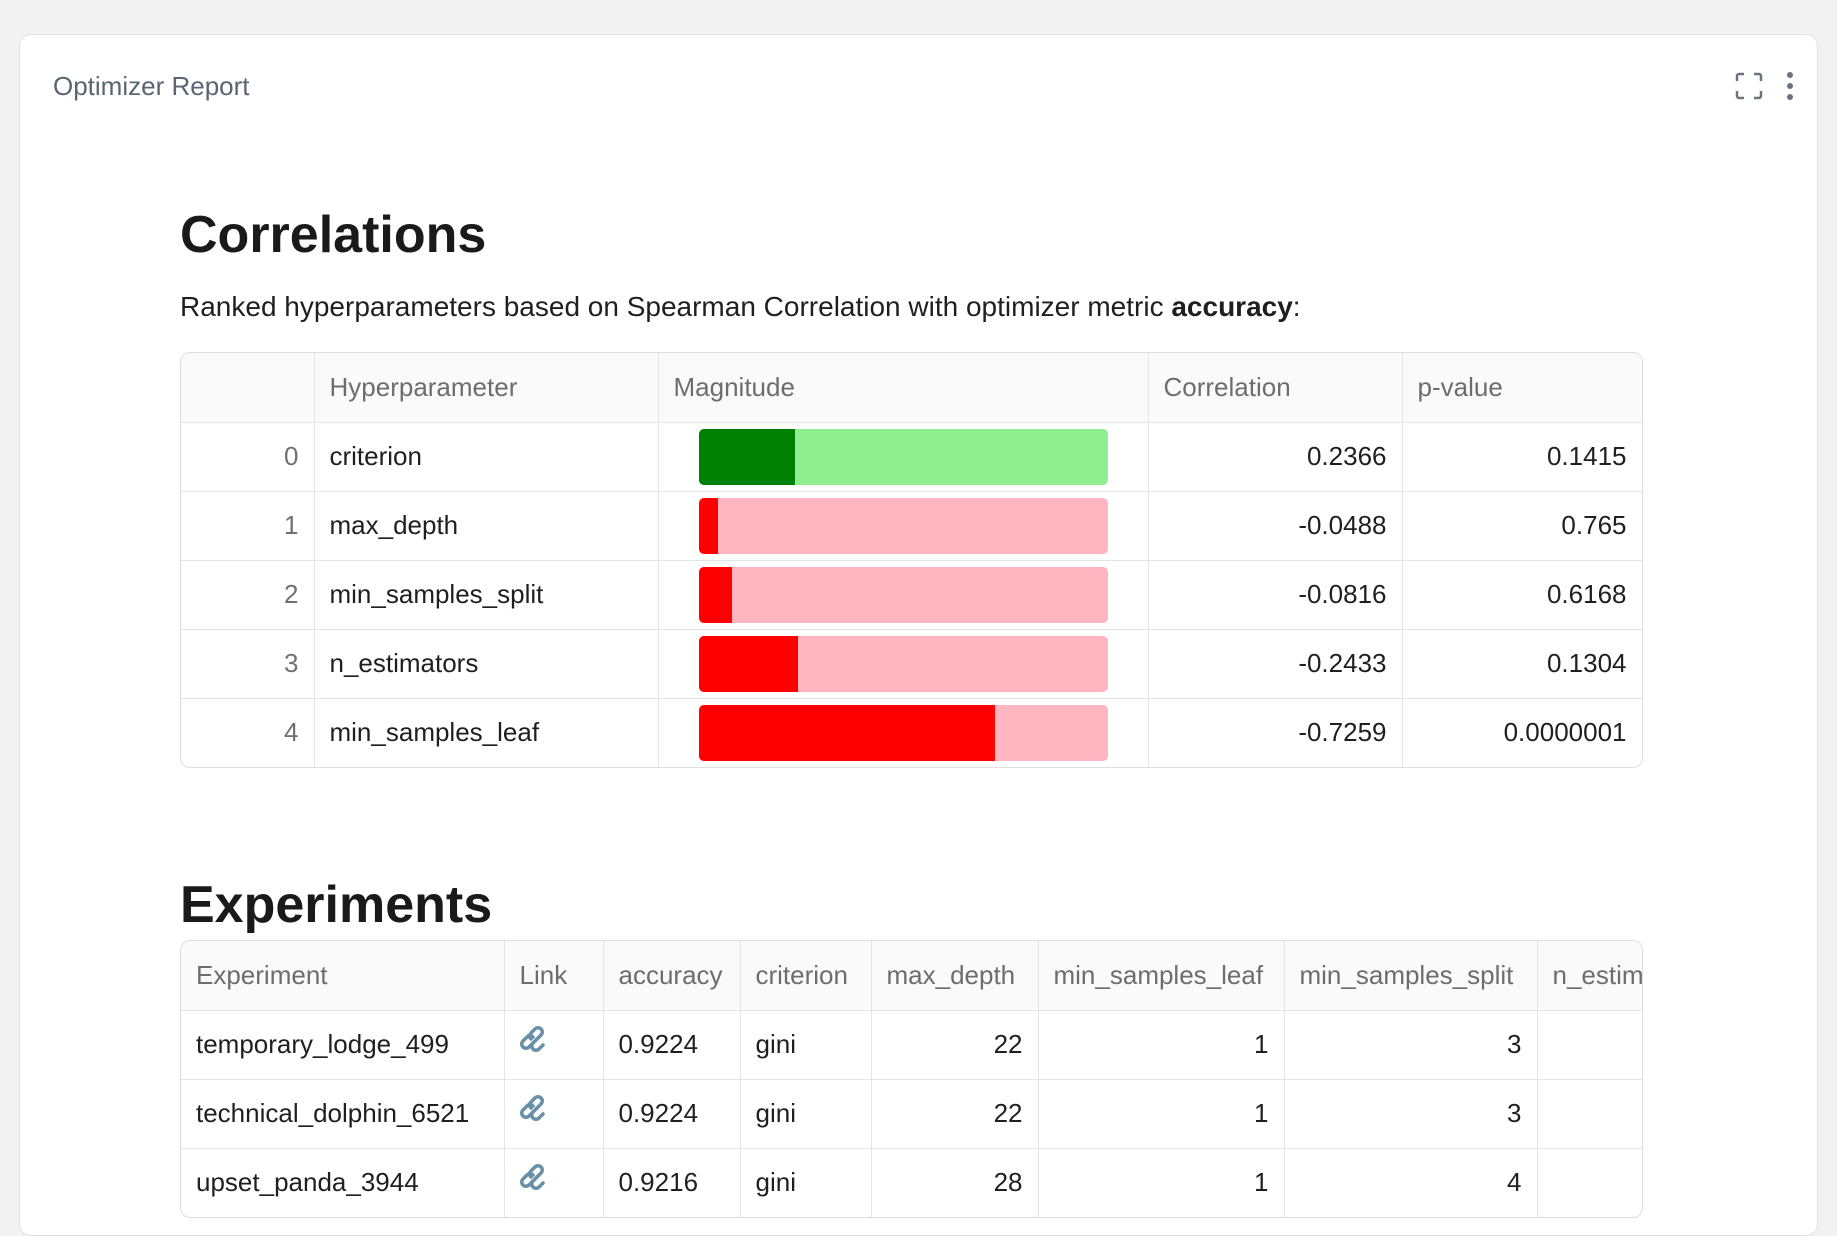 Image resolution: width=1837 pixels, height=1236 pixels. I want to click on header-cell: n_estimators, so click(1589, 976).